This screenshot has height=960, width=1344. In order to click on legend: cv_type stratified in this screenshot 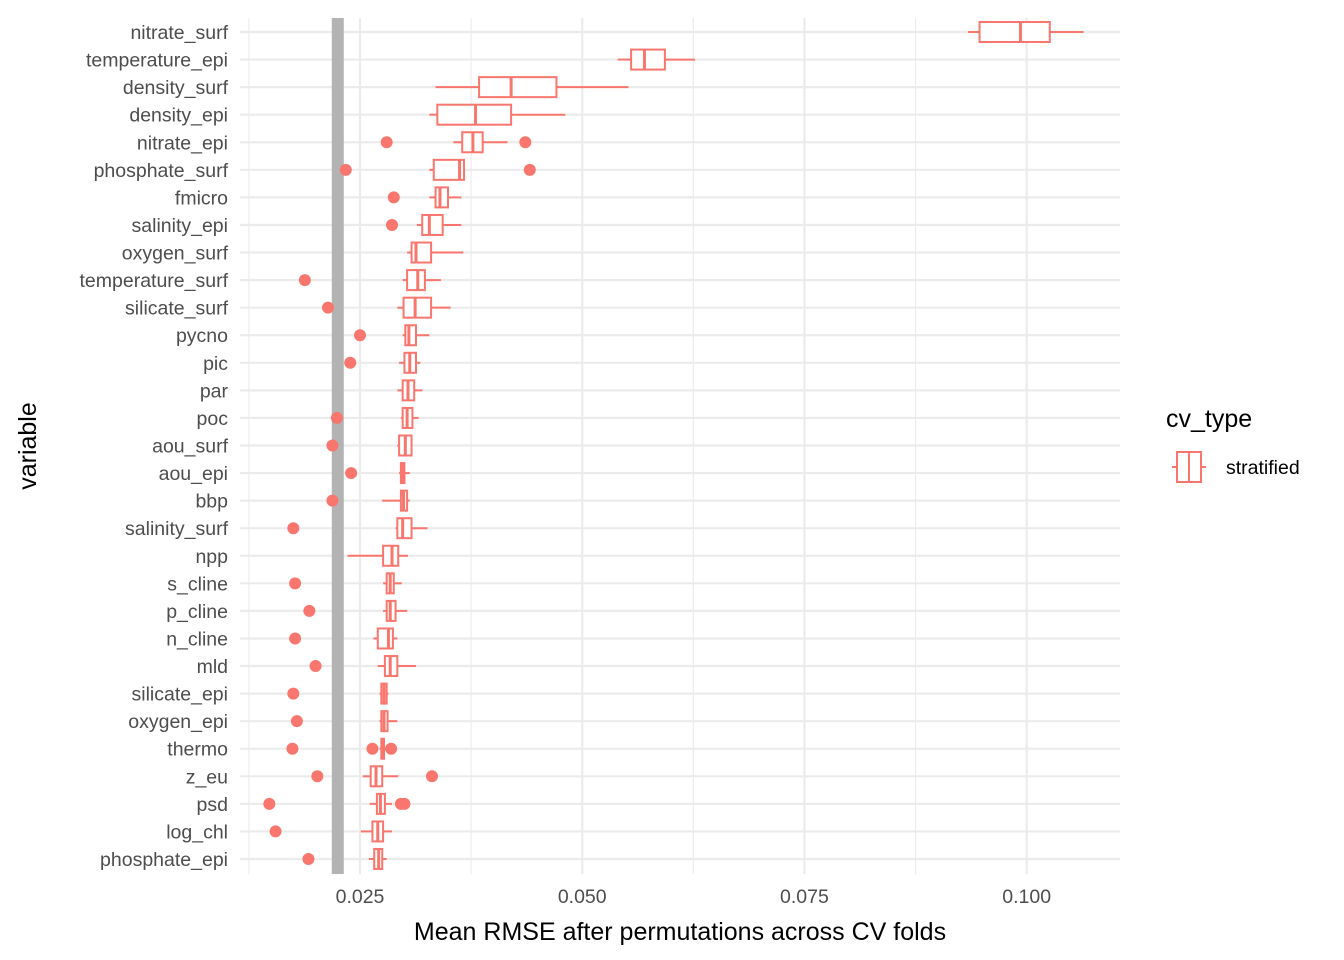, I will do `click(1233, 444)`.